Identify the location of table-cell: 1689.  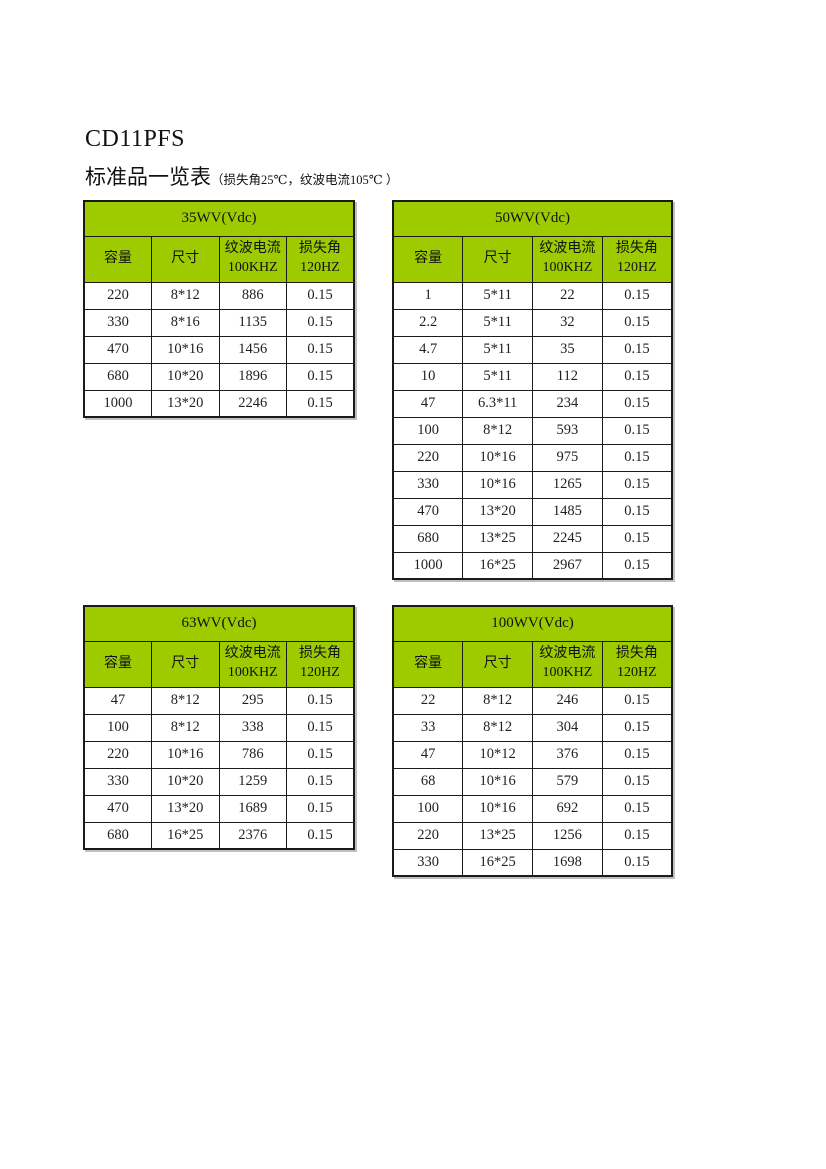
(252, 808).